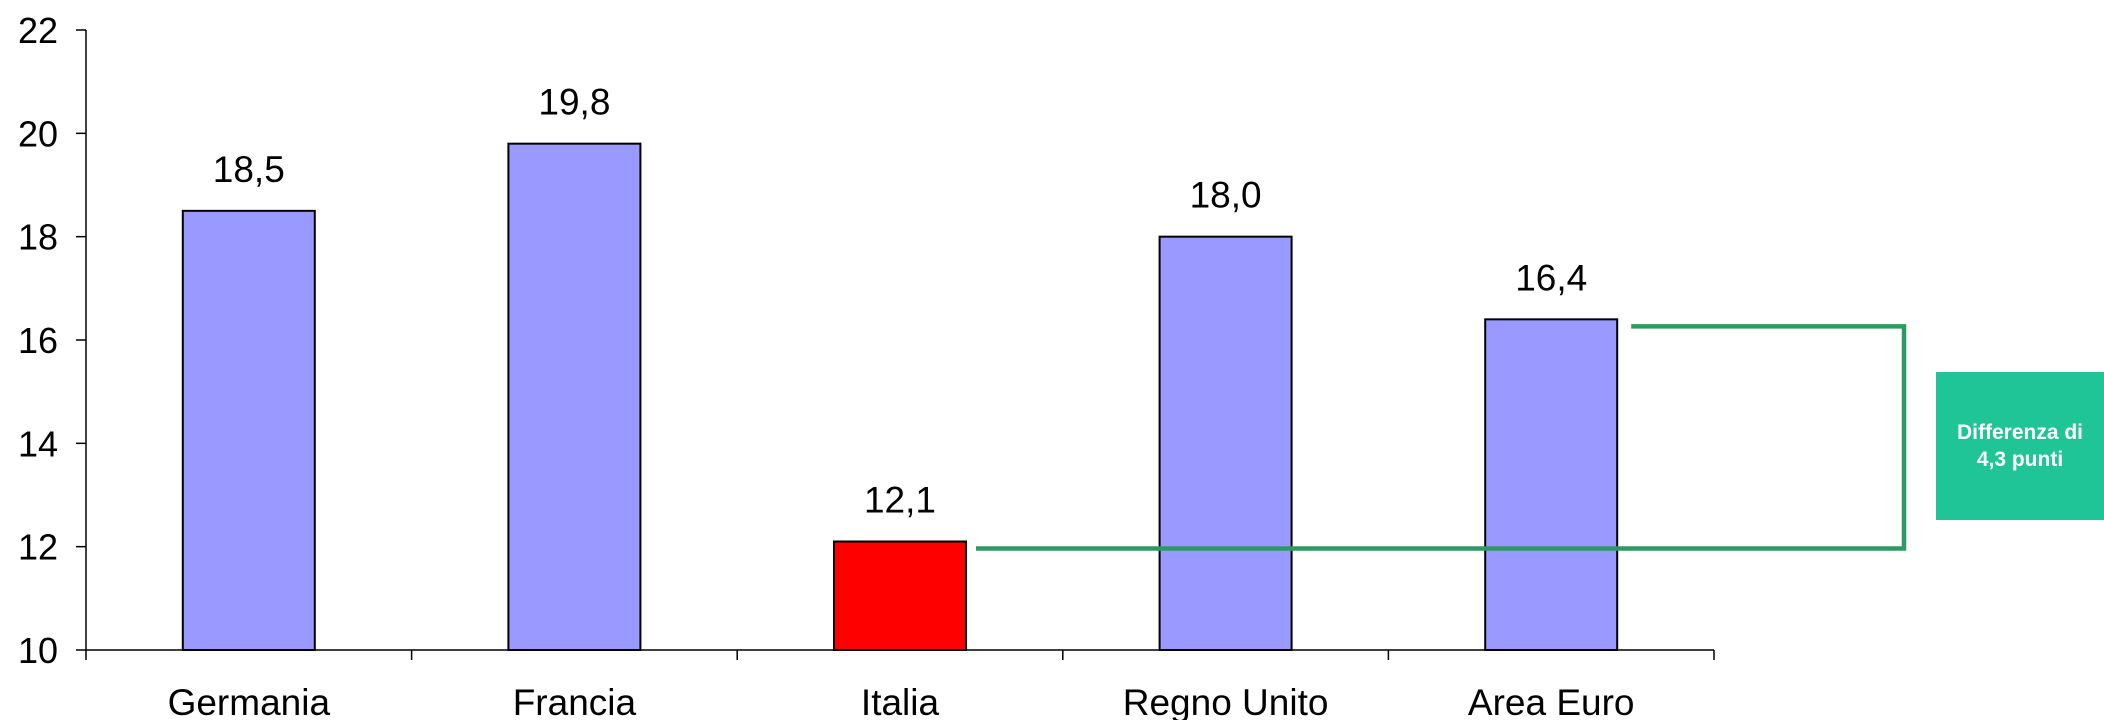 The height and width of the screenshot is (720, 2104). I want to click on data-label: 16,4, so click(1551, 277).